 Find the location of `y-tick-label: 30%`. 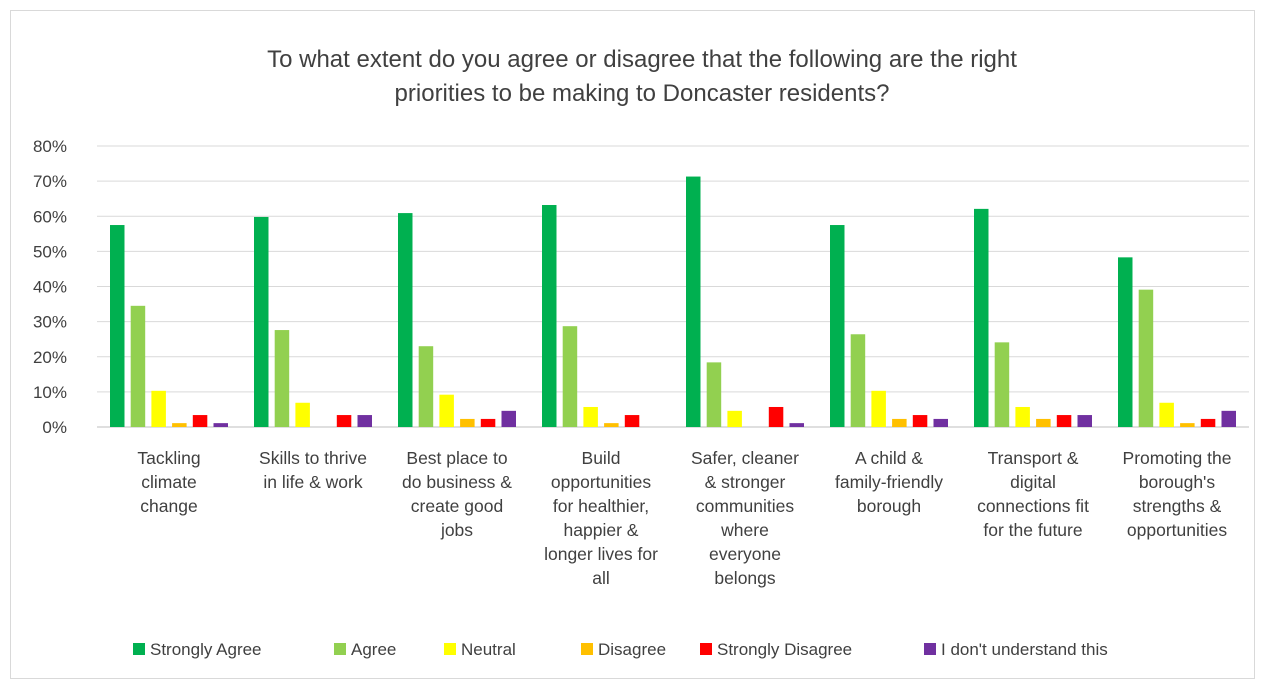

y-tick-label: 30% is located at coordinates (50, 322).